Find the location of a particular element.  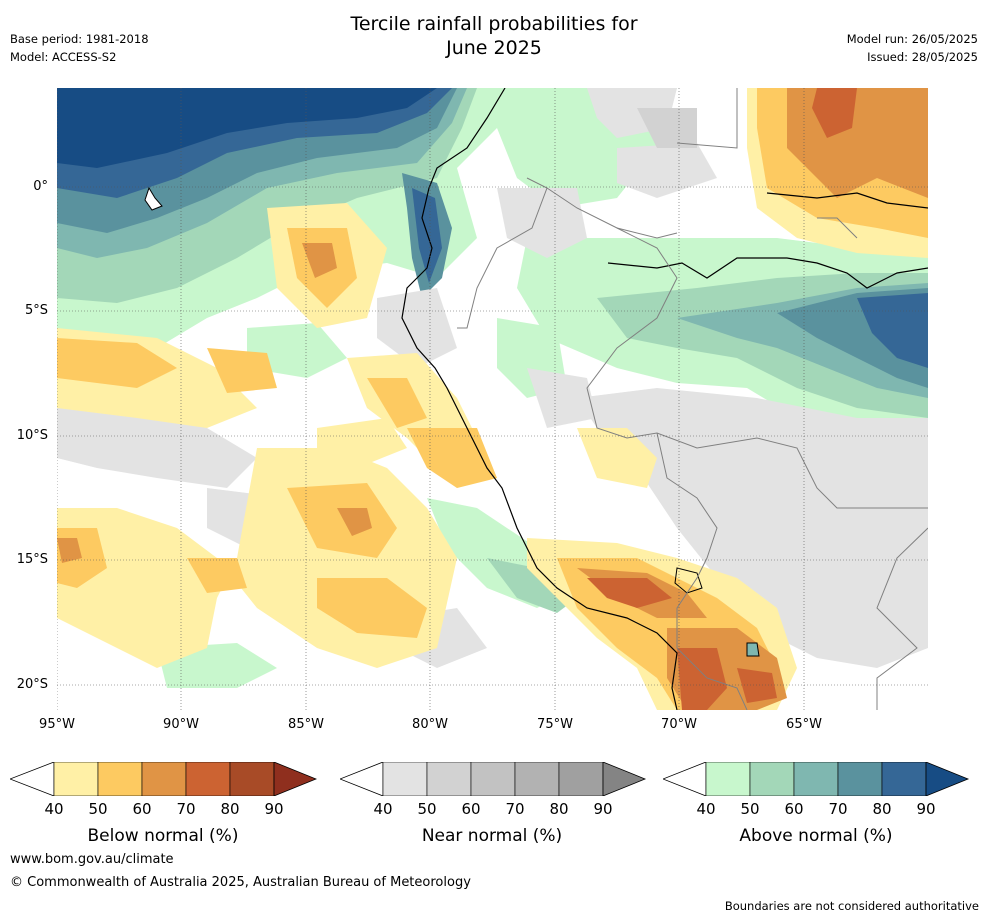

near-tick: 40 is located at coordinates (383, 809).